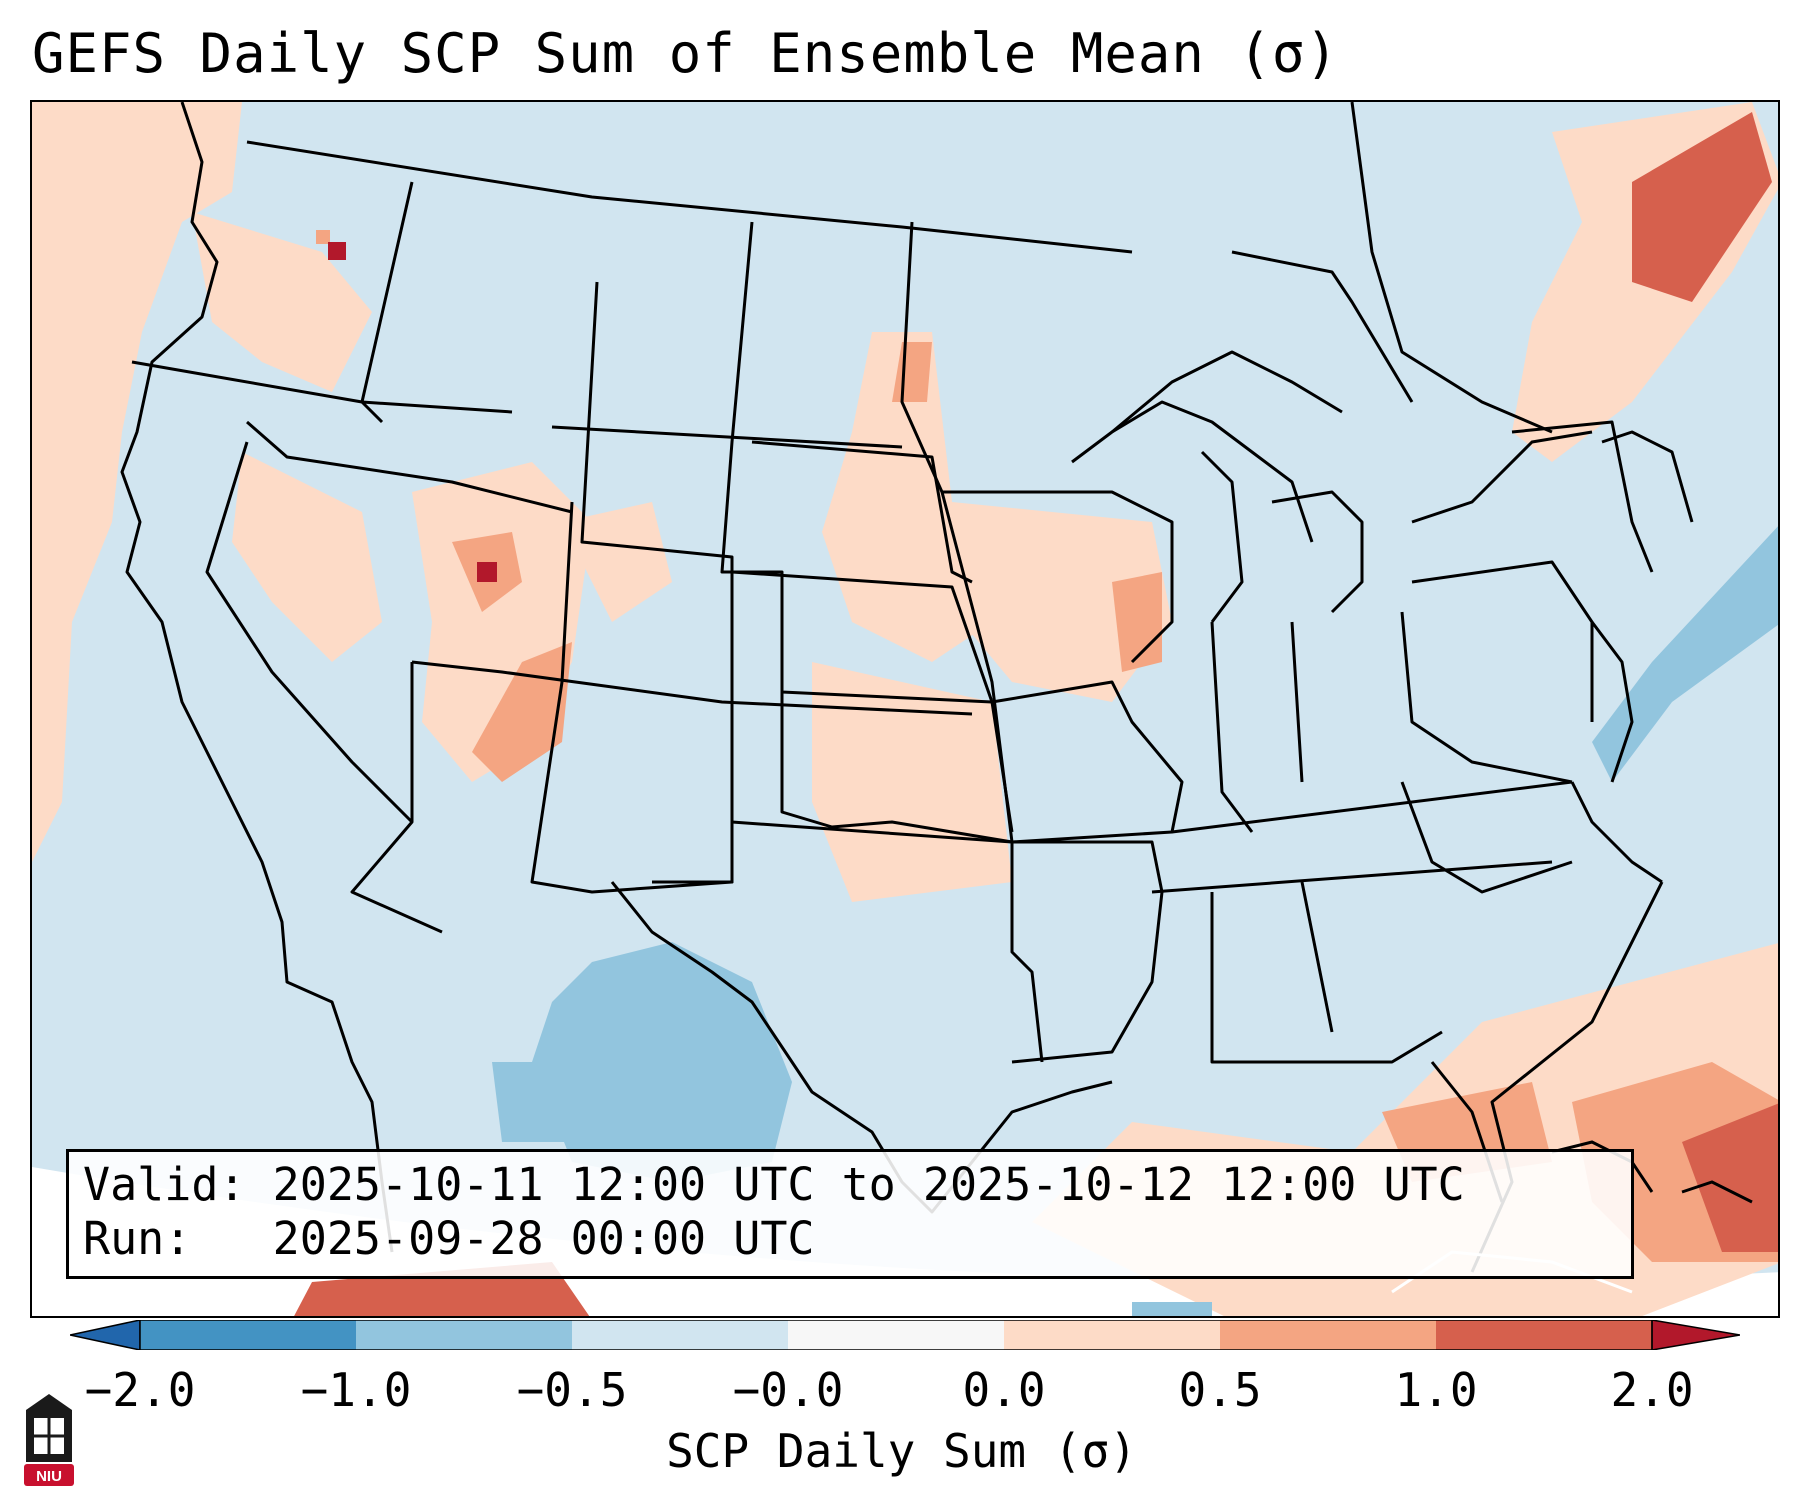  What do you see at coordinates (387, 302) in the screenshot?
I see `idaho-west-border` at bounding box center [387, 302].